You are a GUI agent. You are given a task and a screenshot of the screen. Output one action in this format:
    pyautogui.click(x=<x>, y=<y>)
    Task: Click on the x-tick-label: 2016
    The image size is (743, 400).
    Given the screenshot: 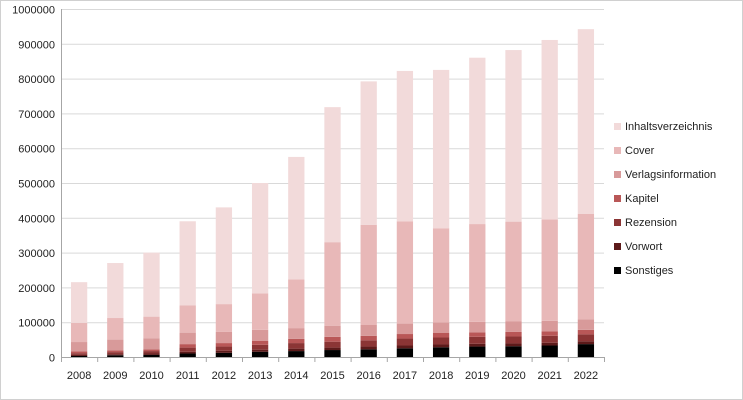 What is the action you would take?
    pyautogui.click(x=368, y=376)
    